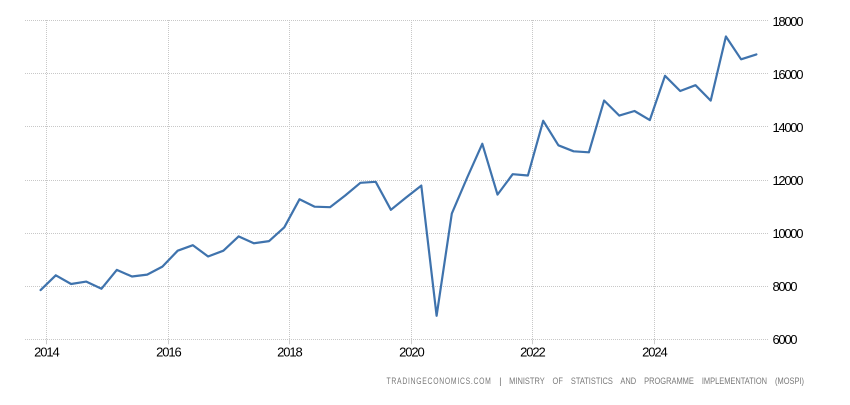 Image resolution: width=850 pixels, height=405 pixels. I want to click on svg-text: 2016, so click(168, 351).